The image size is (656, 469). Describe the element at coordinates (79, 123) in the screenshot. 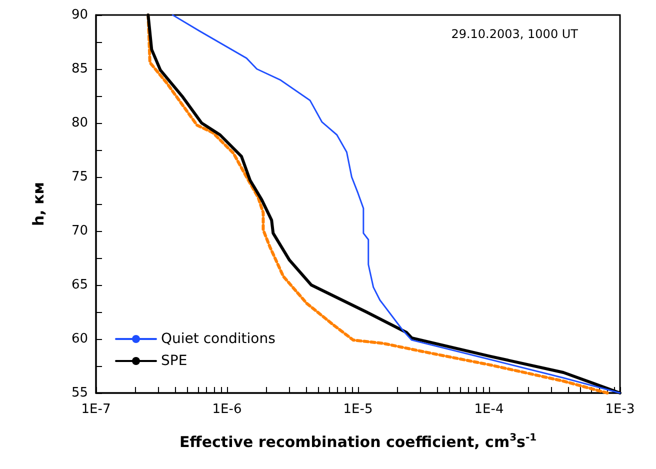

I see `y-tick-label: 80` at that location.